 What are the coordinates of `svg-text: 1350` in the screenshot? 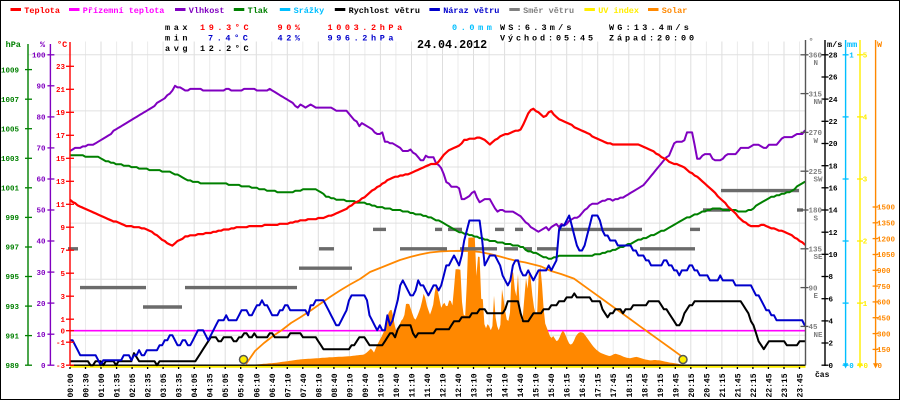 It's located at (886, 225).